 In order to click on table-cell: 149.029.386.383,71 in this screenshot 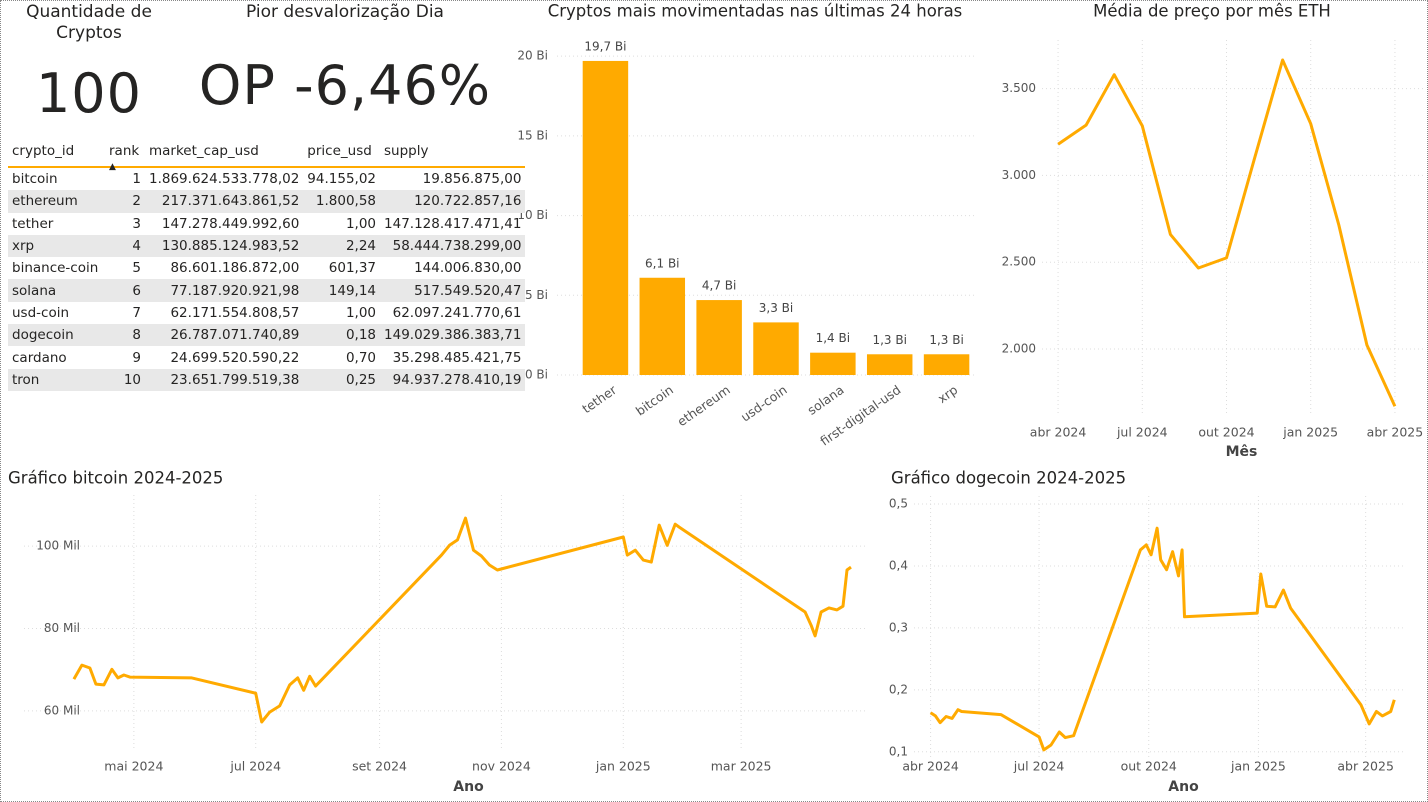, I will do `click(453, 335)`.